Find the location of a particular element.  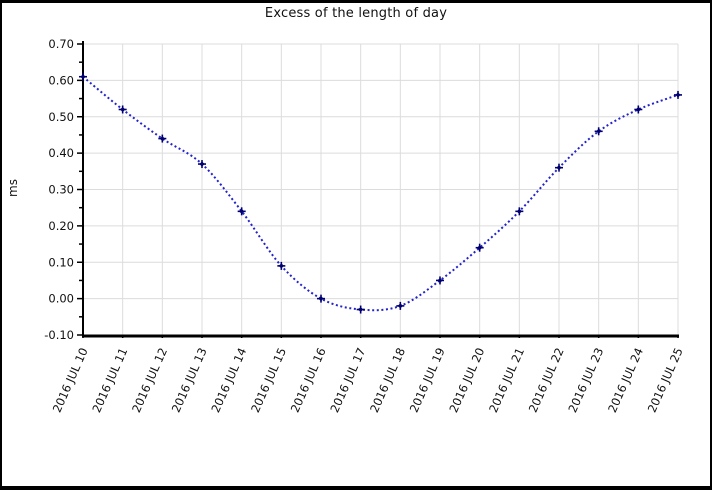

x-tick-label: 2016 JUL 20 is located at coordinates (466, 380).